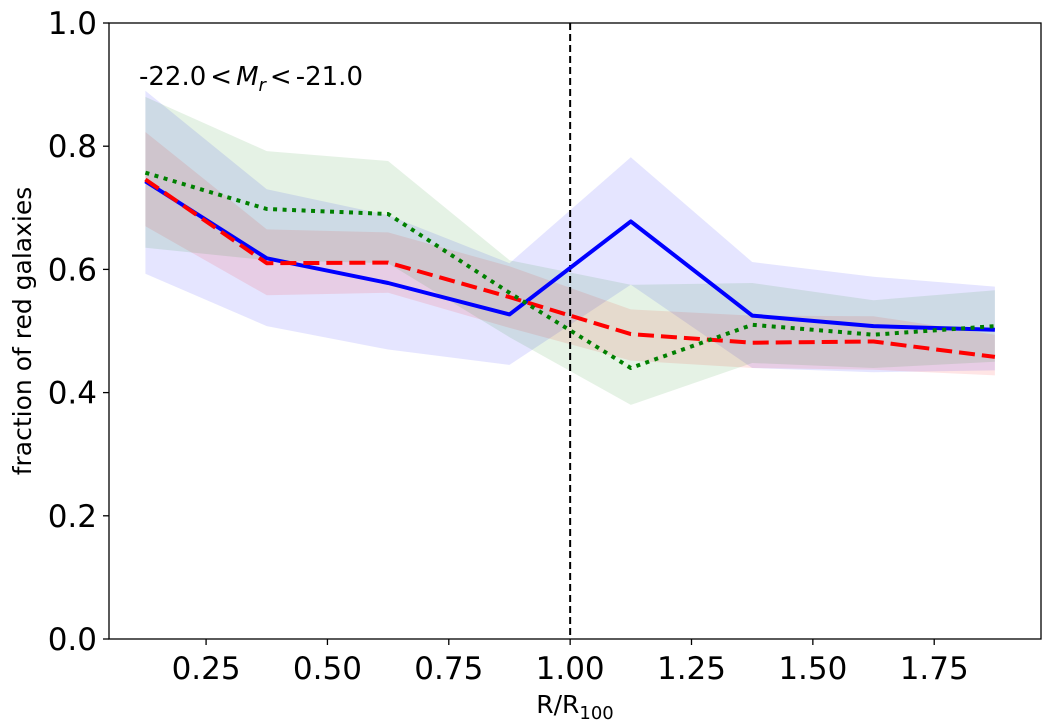  What do you see at coordinates (72, 394) in the screenshot?
I see `y-tick-label: 0.4` at bounding box center [72, 394].